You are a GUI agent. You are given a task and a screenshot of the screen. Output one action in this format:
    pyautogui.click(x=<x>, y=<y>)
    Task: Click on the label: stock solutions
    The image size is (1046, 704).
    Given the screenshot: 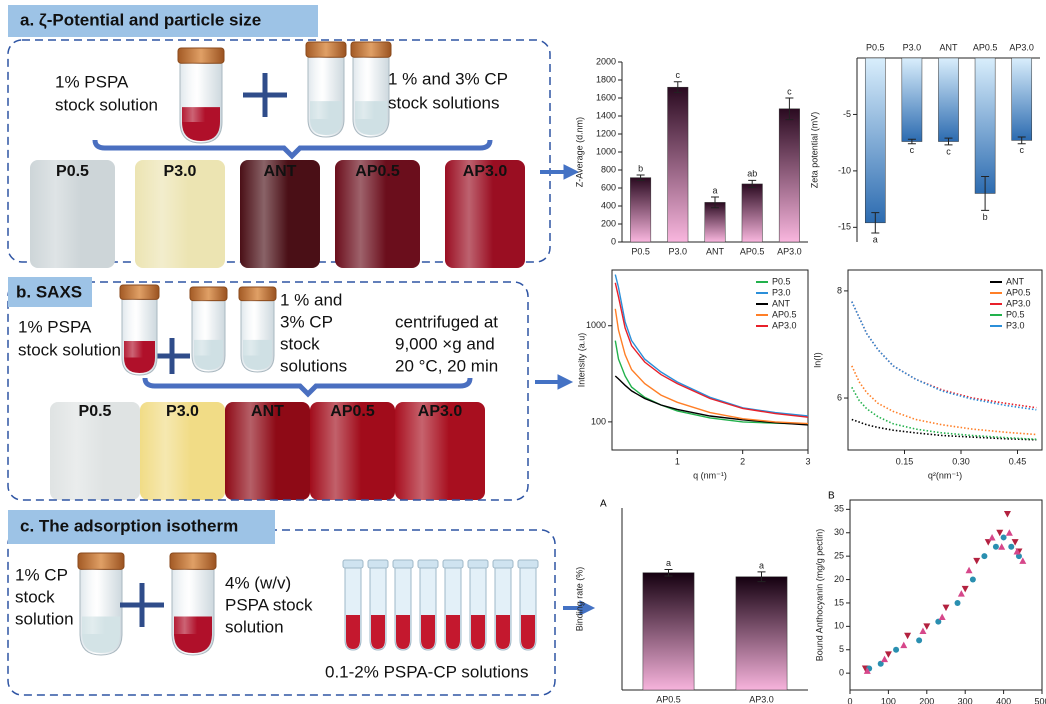 What is the action you would take?
    pyautogui.click(x=444, y=102)
    